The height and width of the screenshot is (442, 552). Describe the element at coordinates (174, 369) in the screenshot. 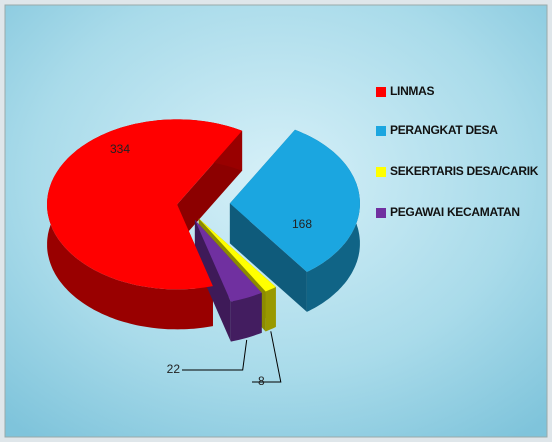

I see `data-label: 22` at that location.